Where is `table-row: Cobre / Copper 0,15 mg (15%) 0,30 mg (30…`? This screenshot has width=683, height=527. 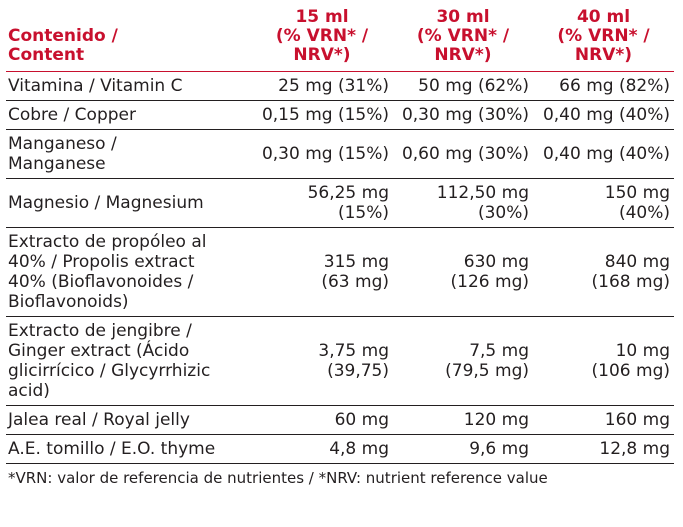
table-row: Cobre / Copper 0,15 mg (15%) 0,30 mg (30… is located at coordinates (340, 115).